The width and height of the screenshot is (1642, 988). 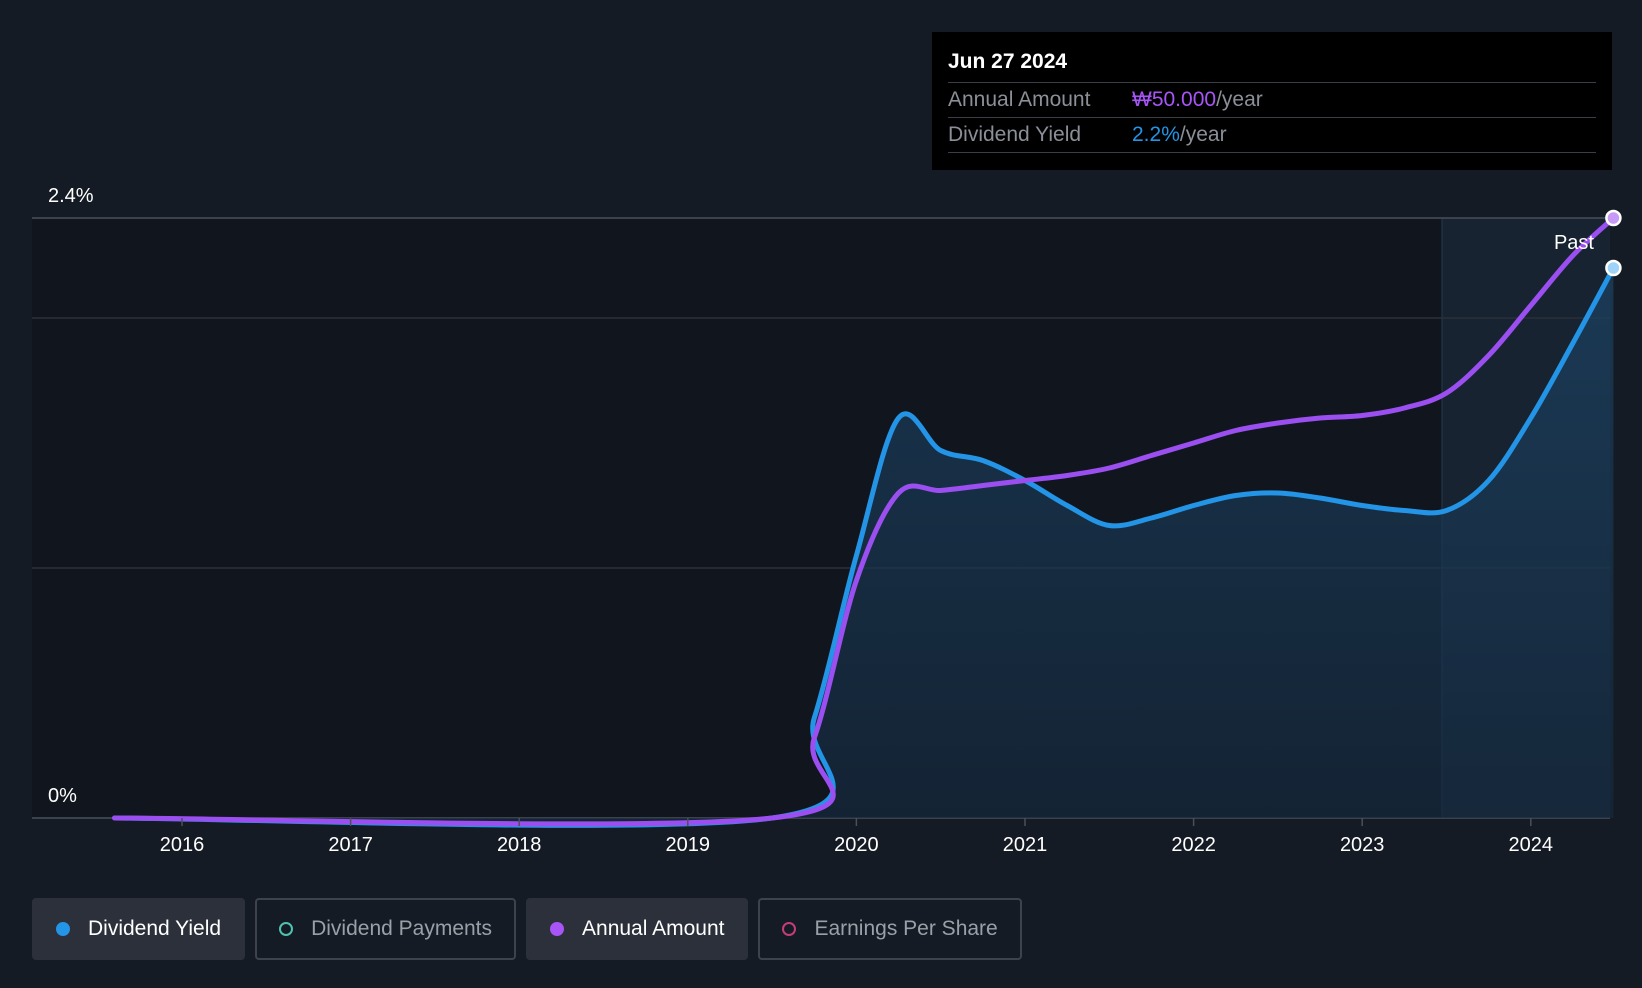 What do you see at coordinates (71, 196) in the screenshot?
I see `y-tick-top: 2.4%` at bounding box center [71, 196].